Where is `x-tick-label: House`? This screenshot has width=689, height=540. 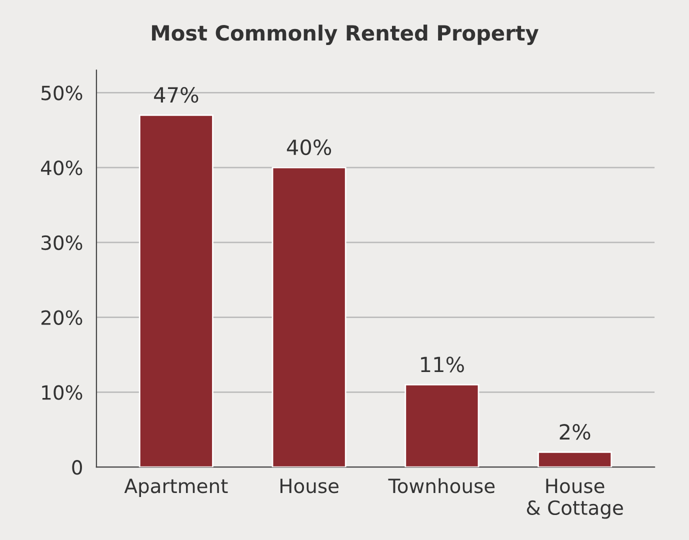
x-tick-label: House is located at coordinates (309, 486).